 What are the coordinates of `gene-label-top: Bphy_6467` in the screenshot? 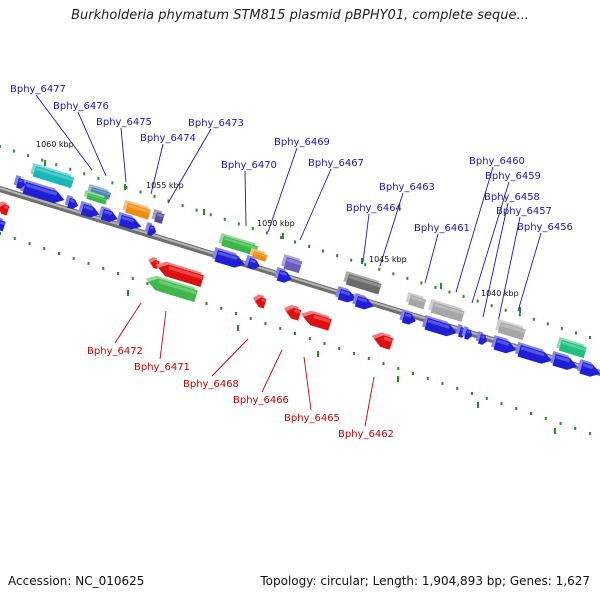 It's located at (336, 163).